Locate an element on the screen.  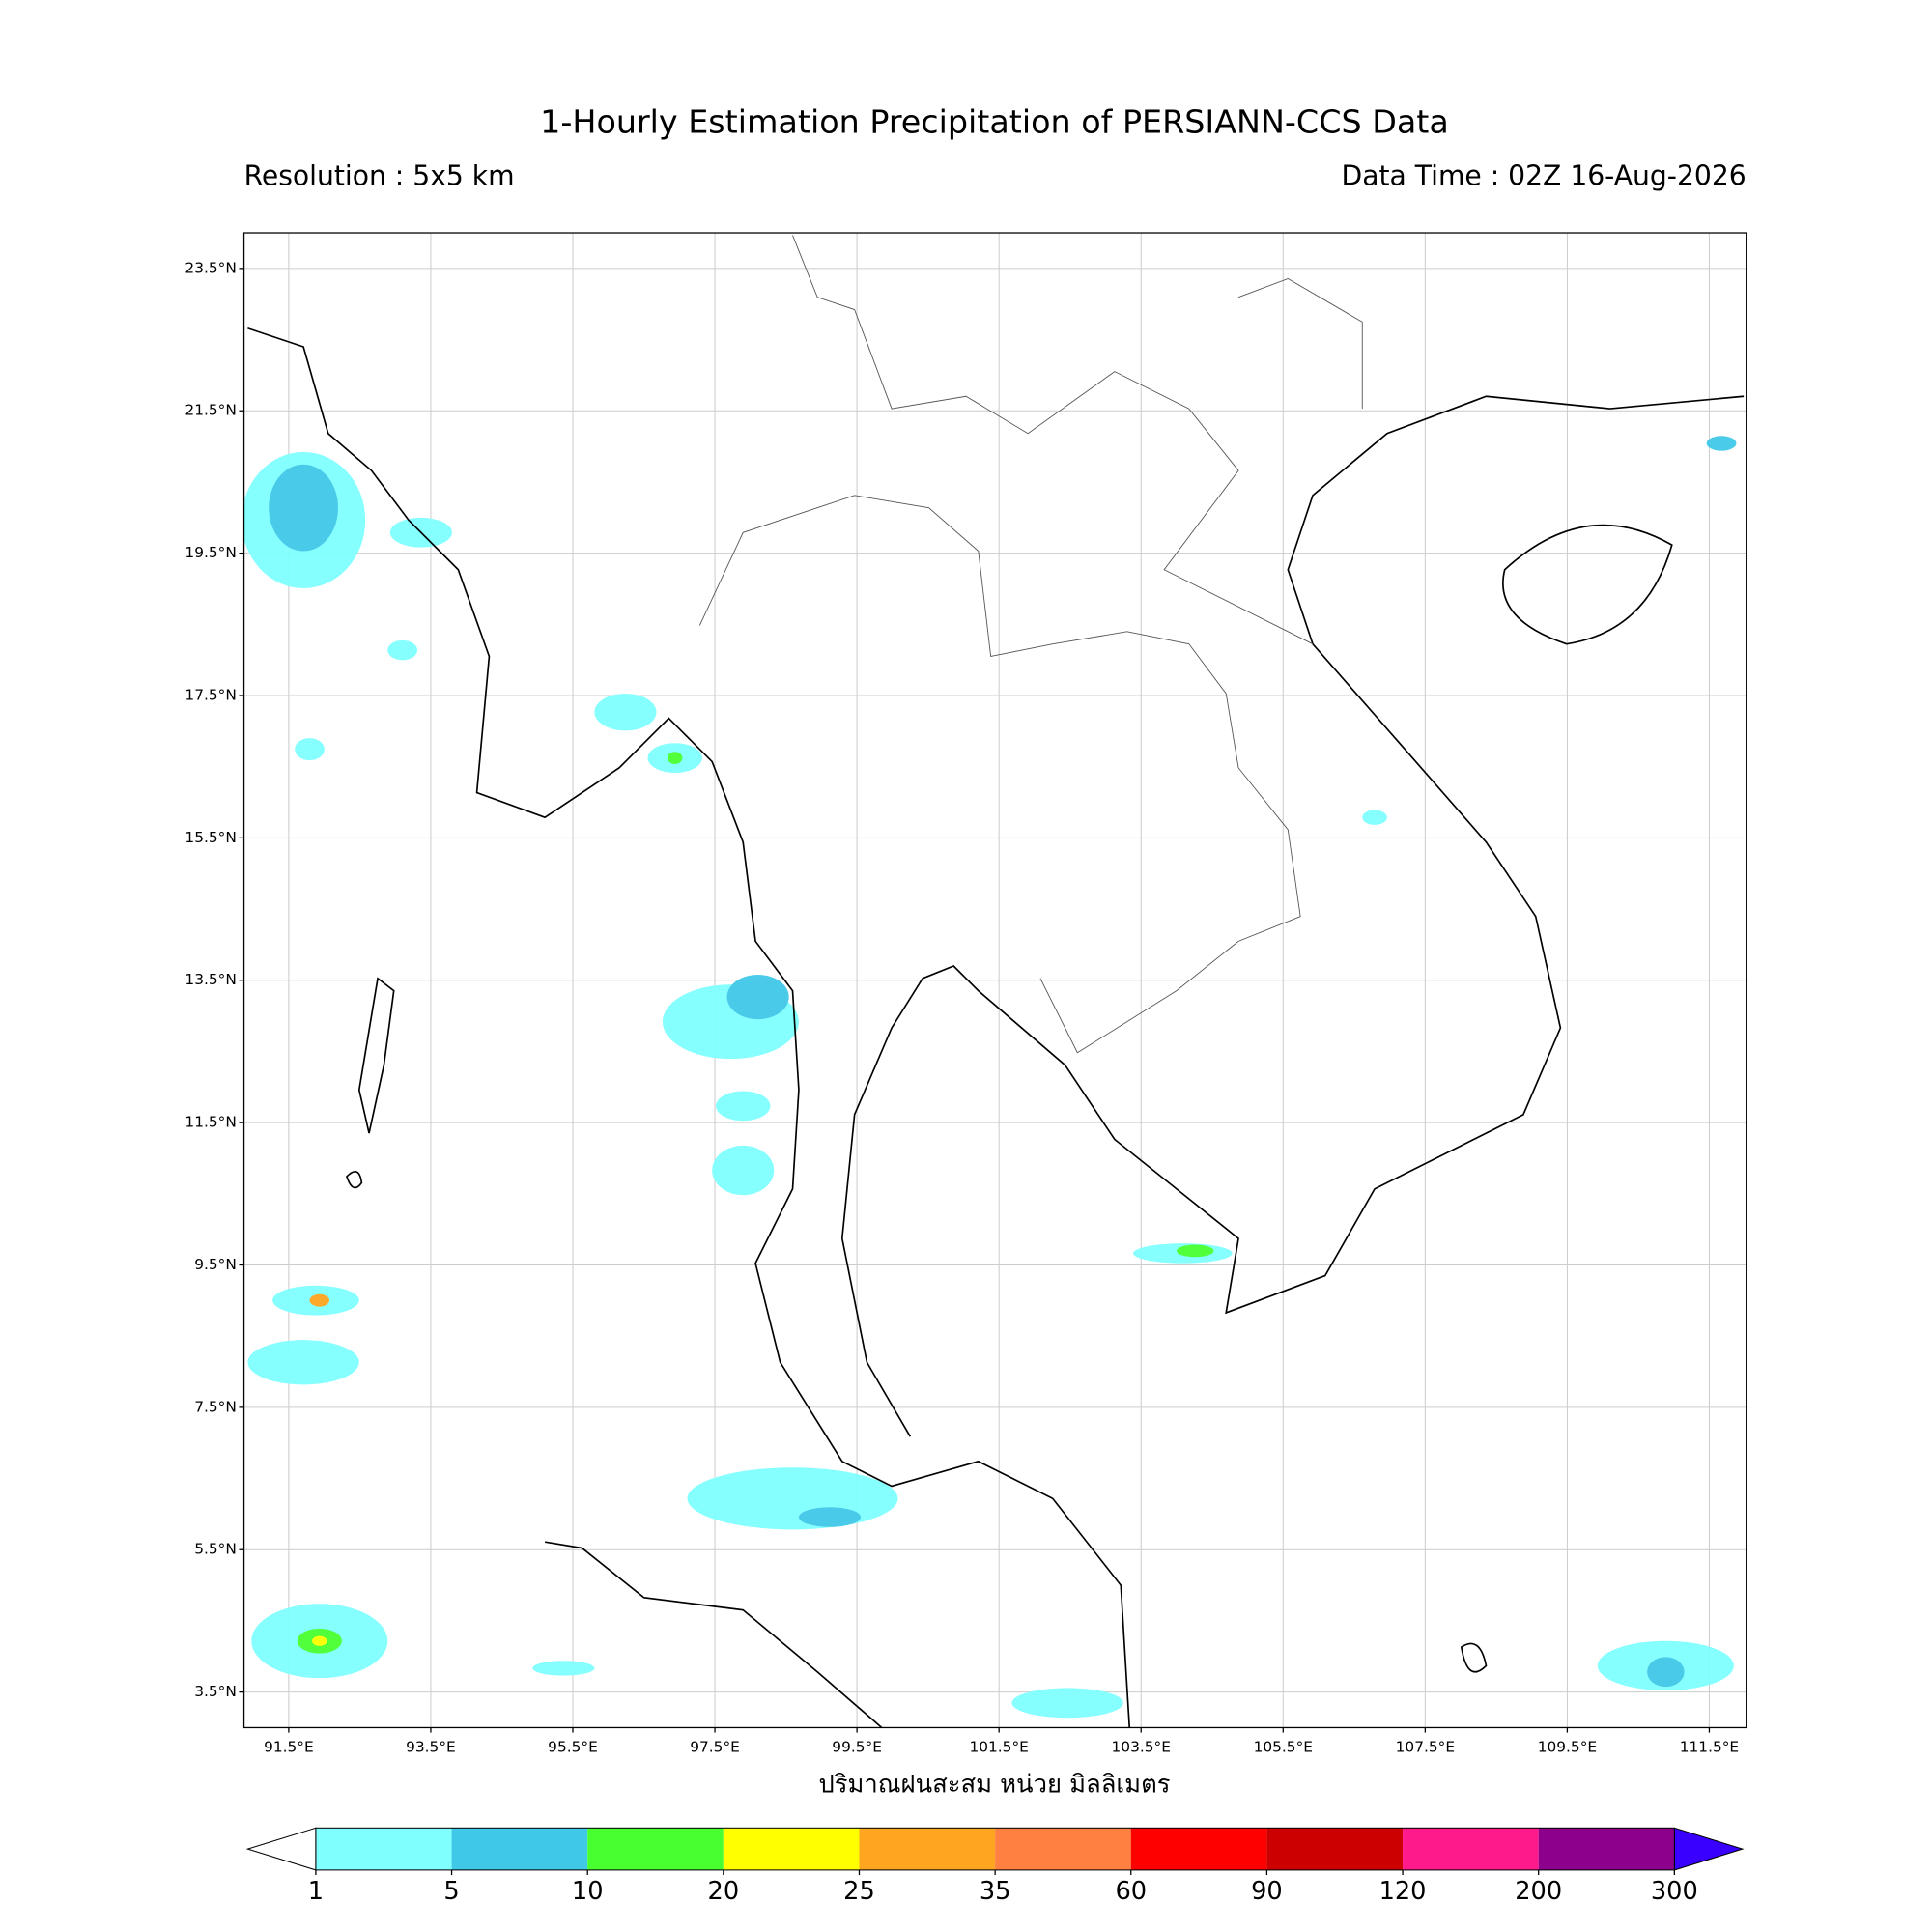
x-tick-label: 91.5°E is located at coordinates (289, 1746).